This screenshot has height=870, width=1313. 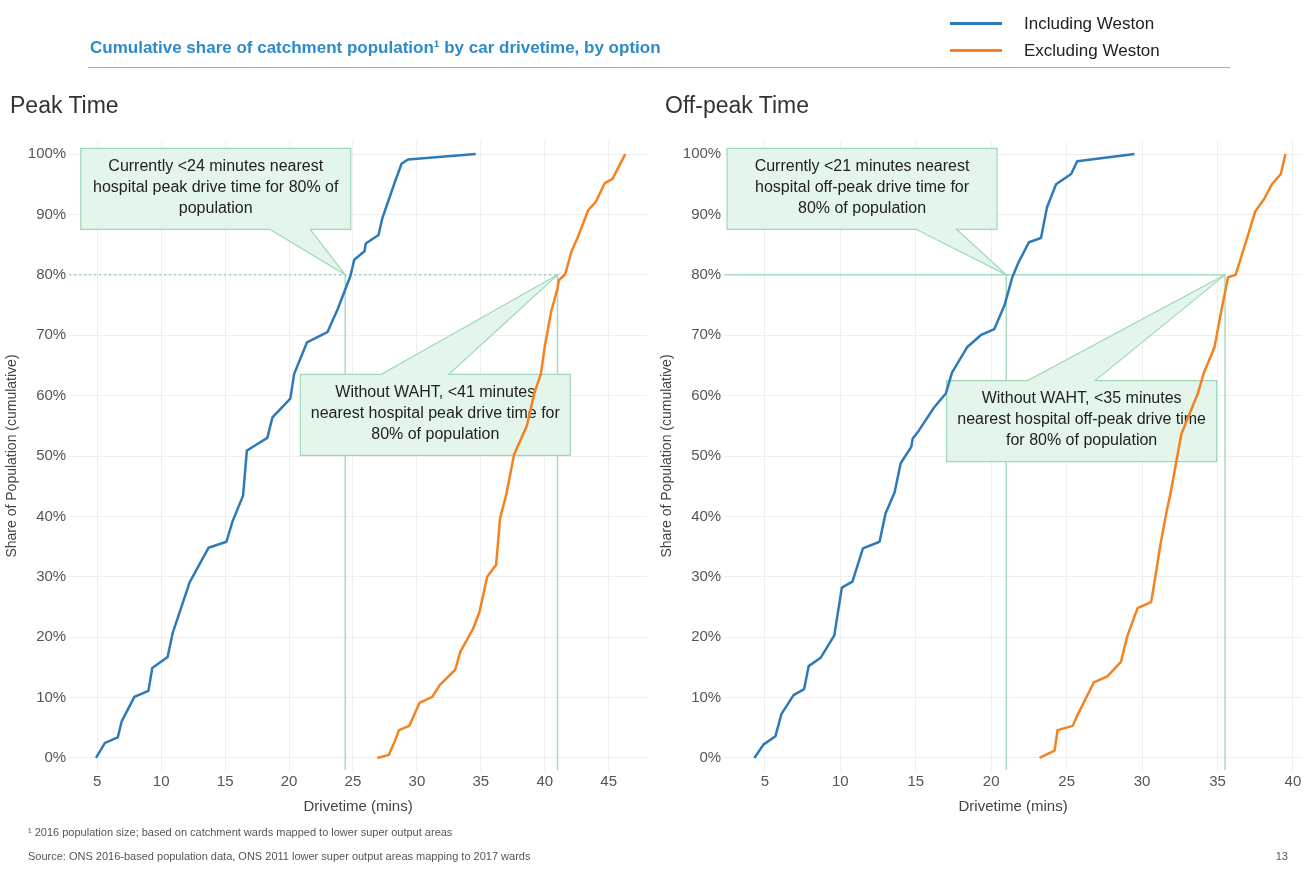 I want to click on text: ¹ 2016 population size; based on catchment wards mapped to lower super output areas, so click(x=240, y=832).